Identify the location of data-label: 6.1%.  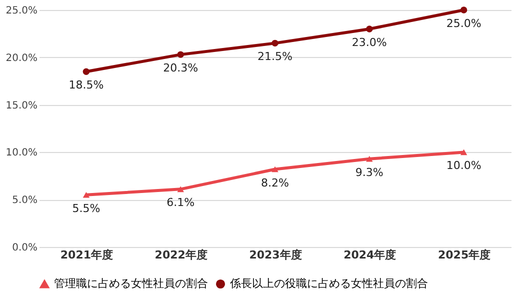
(180, 203).